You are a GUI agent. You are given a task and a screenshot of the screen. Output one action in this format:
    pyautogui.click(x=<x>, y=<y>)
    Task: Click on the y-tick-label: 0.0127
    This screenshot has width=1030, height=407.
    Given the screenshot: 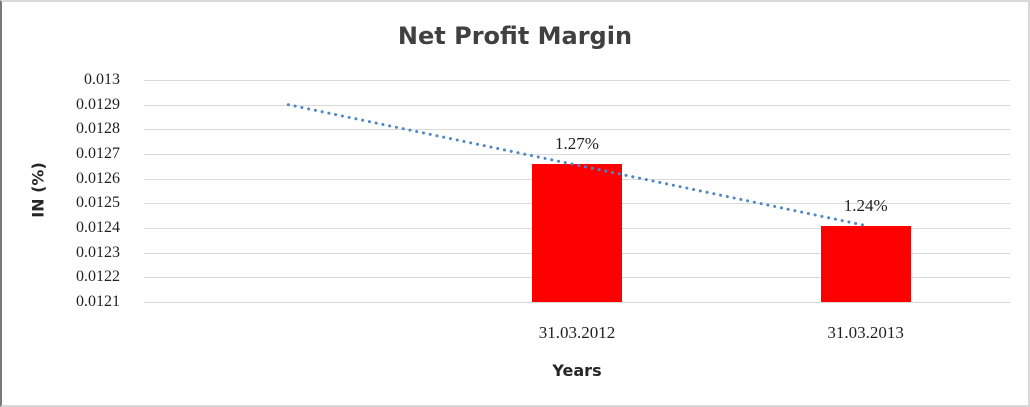 What is the action you would take?
    pyautogui.click(x=98, y=153)
    